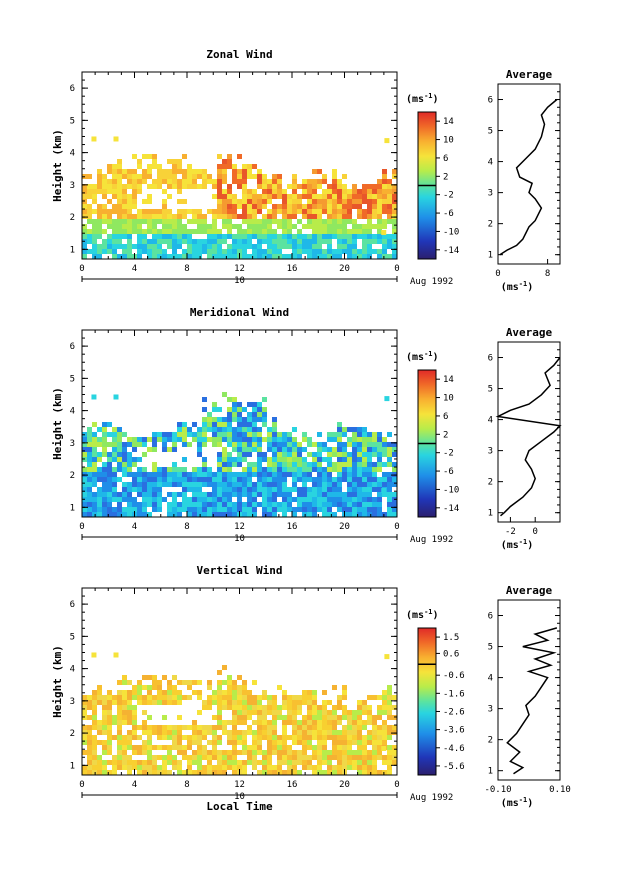  What do you see at coordinates (454, 676) in the screenshot?
I see `colorbar-label: -0.6` at bounding box center [454, 676].